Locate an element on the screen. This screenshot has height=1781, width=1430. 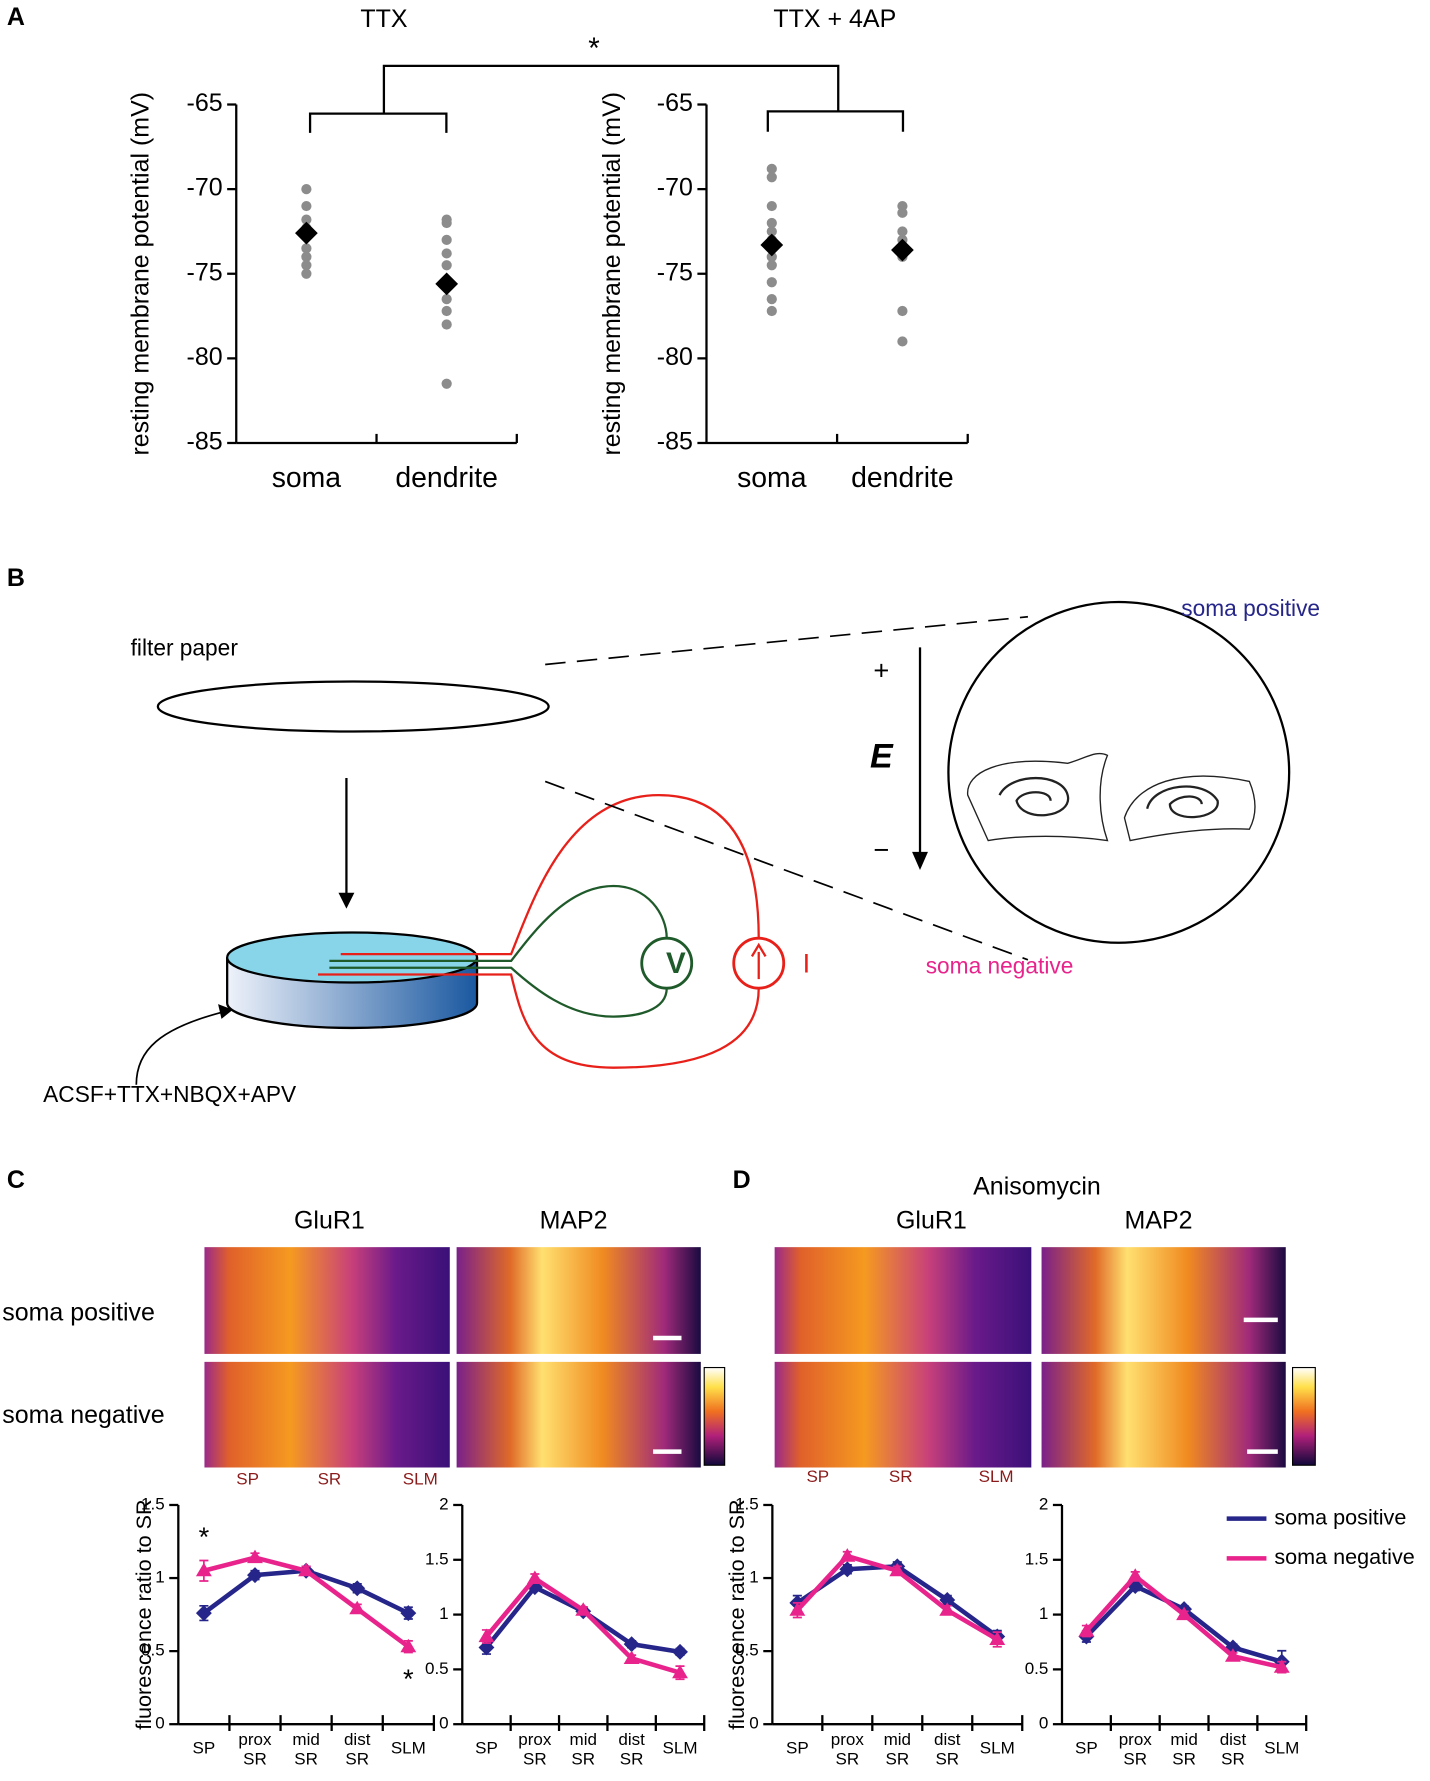
x-tick-label: mid SR is located at coordinates (583, 1749).